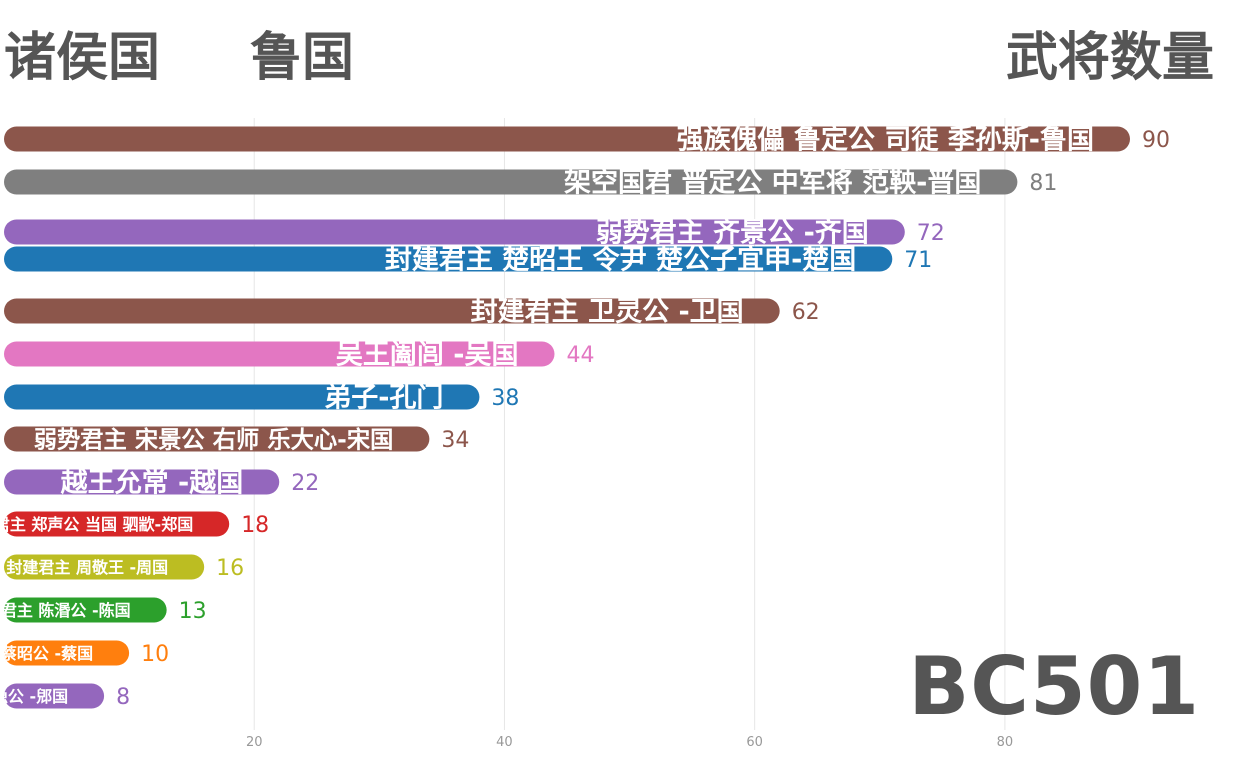 This screenshot has width=1242, height=776. Describe the element at coordinates (1005, 742) in the screenshot. I see `x-tick-label-3: 80` at that location.